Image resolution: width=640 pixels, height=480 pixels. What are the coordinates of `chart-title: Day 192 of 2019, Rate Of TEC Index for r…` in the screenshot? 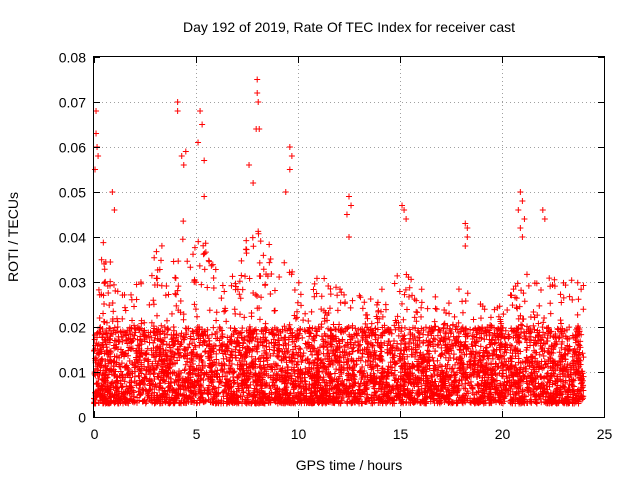 It's located at (349, 27).